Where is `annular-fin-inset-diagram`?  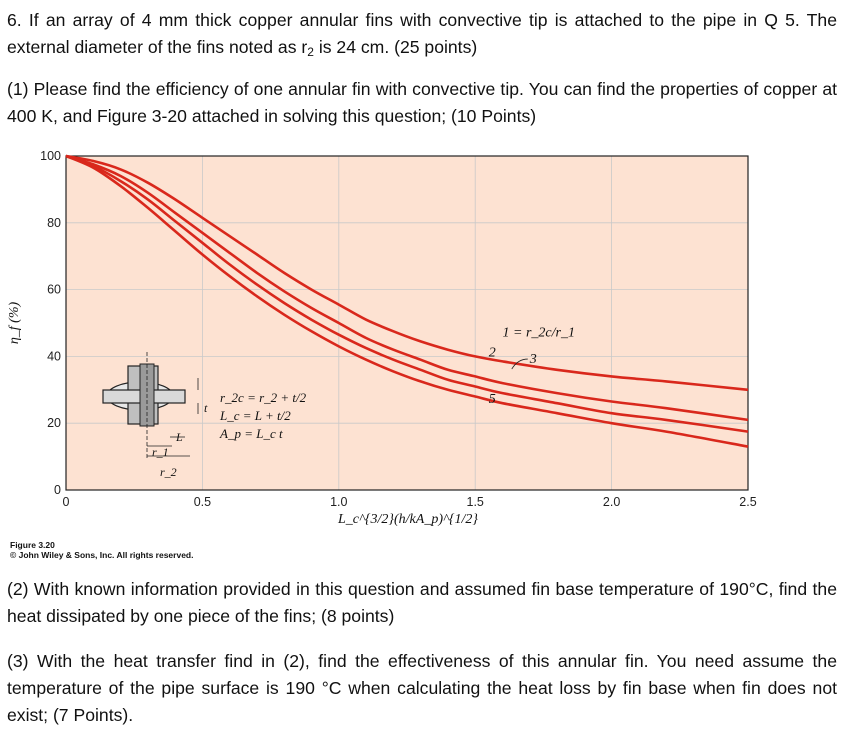
annular-fin-inset-diagram is located at coordinates (150, 406).